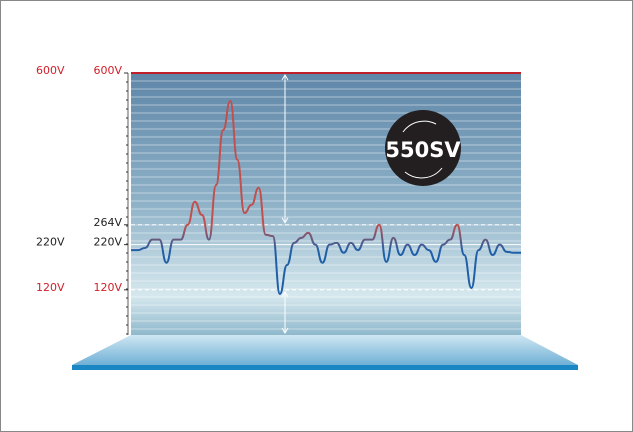  What do you see at coordinates (107, 70) in the screenshot?
I see `y-tick-label: 600V` at bounding box center [107, 70].